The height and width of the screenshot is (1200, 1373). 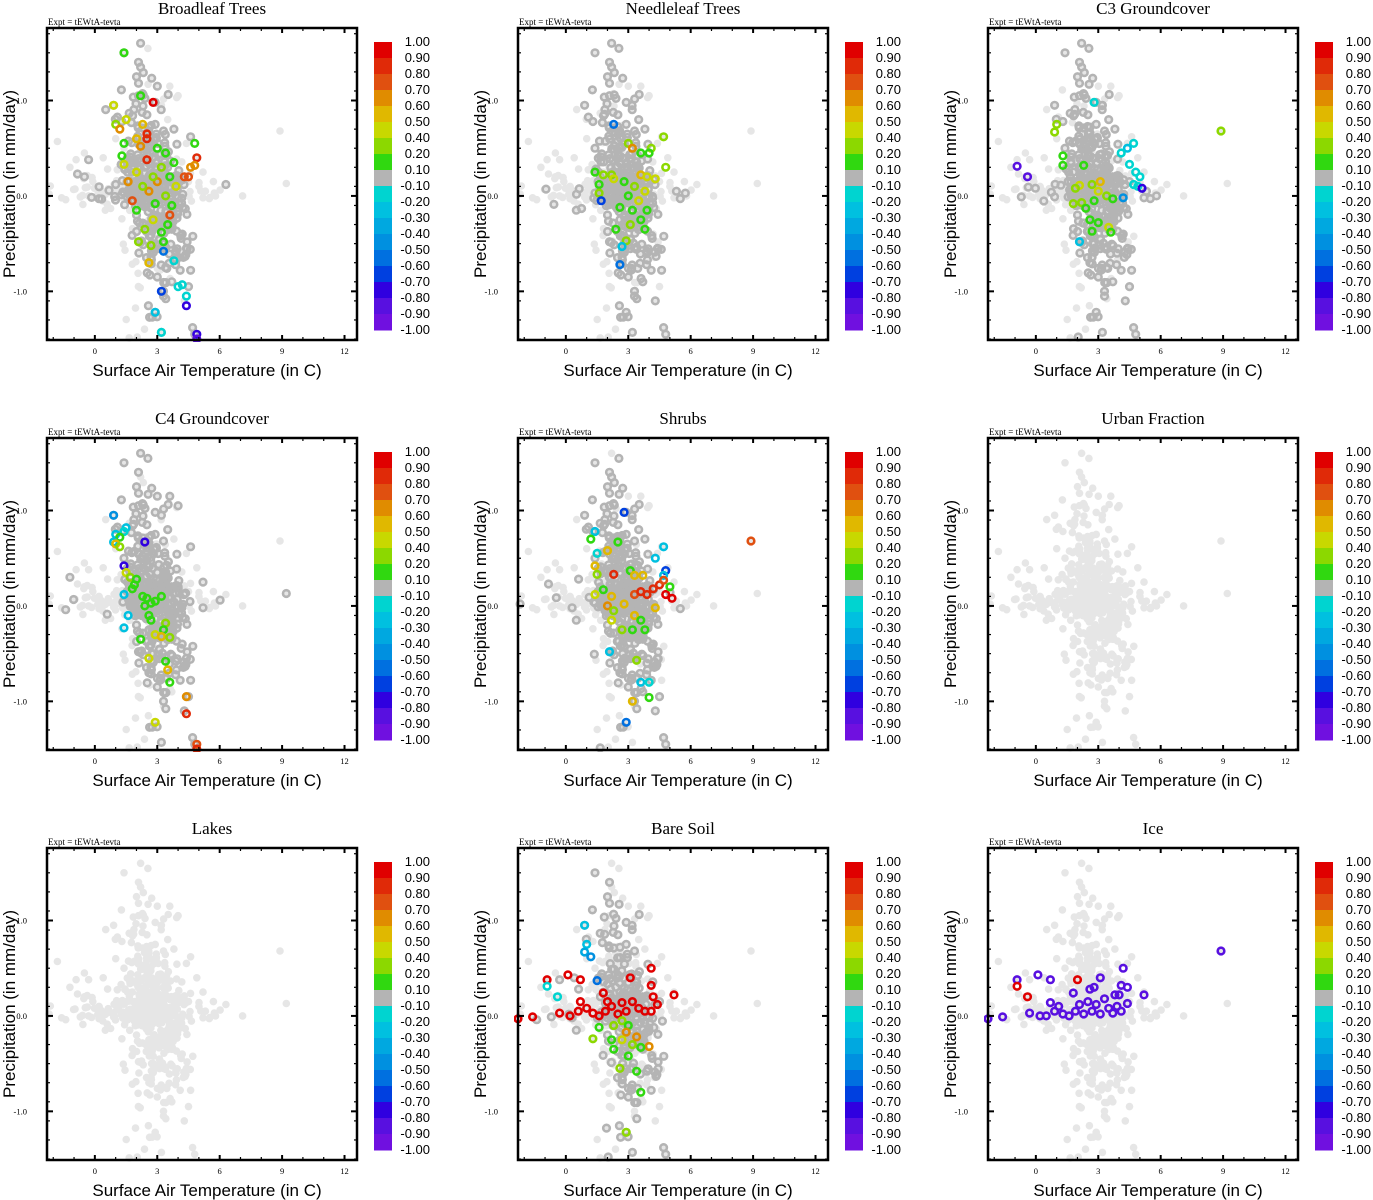 I want to click on colorbar-label: -0.10, so click(x=415, y=595).